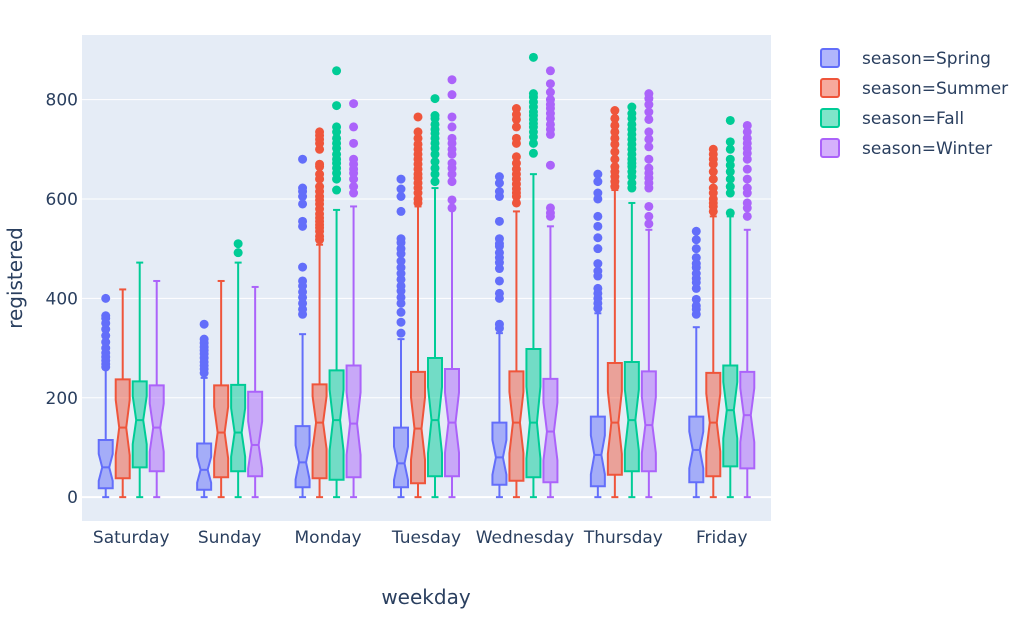 Image resolution: width=1024 pixels, height=626 pixels. Describe the element at coordinates (935, 89) in the screenshot. I see `legend-label: season=Summer` at that location.